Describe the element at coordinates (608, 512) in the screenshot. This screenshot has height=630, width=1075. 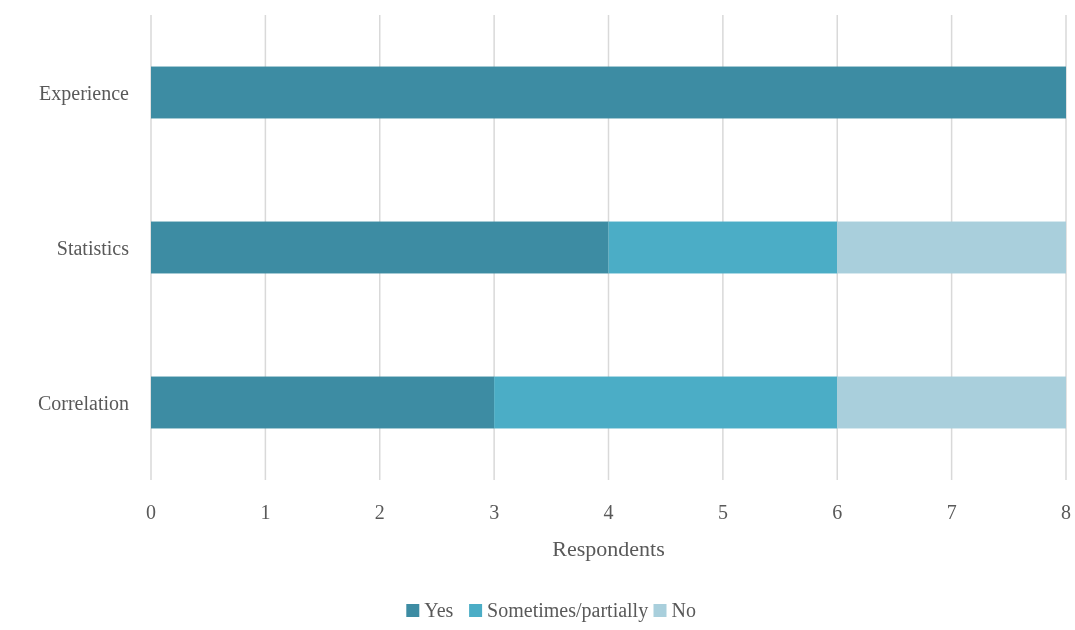
I see `x-tick-label: 4` at that location.